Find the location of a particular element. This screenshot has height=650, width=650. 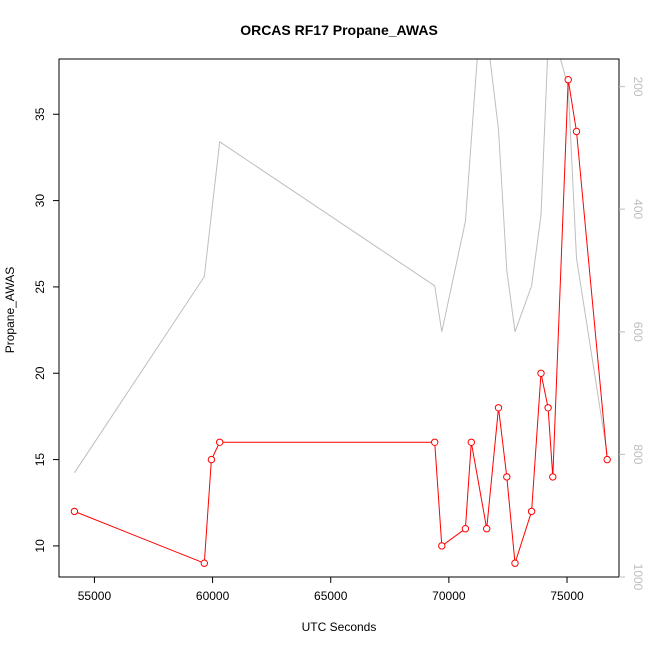

y-axis-label: Propane_AWAS is located at coordinates (10, 310).